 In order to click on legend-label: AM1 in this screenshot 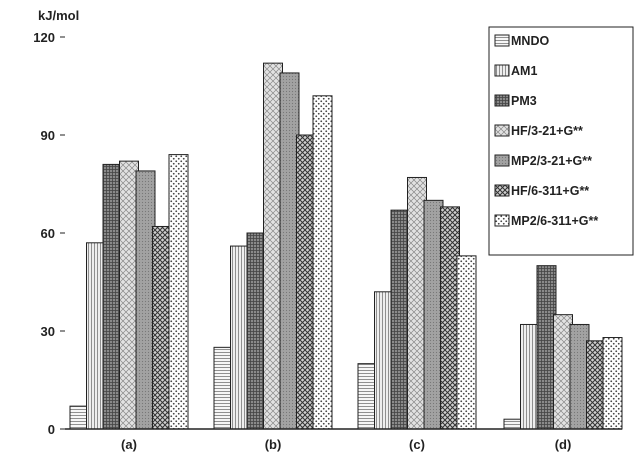, I will do `click(524, 71)`.